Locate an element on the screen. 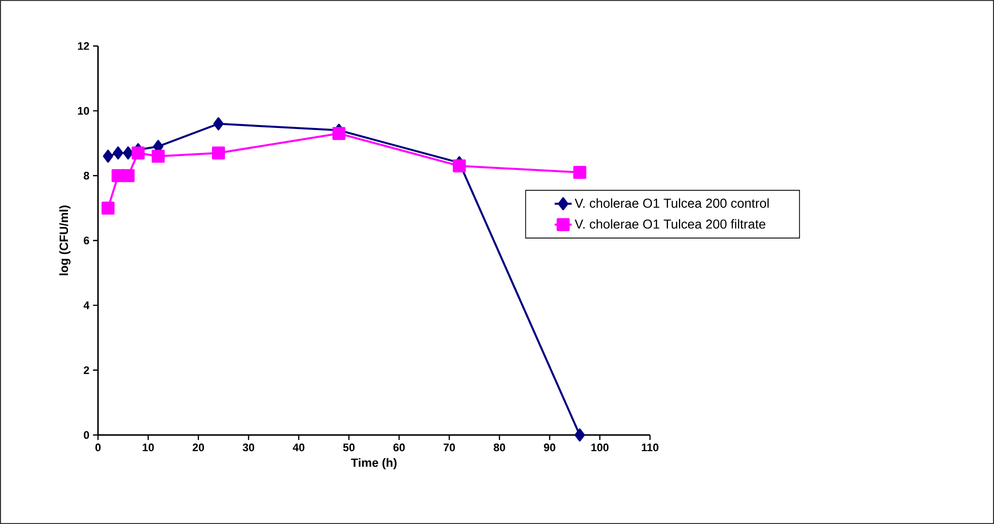  y-tick-label: 8 is located at coordinates (87, 176).